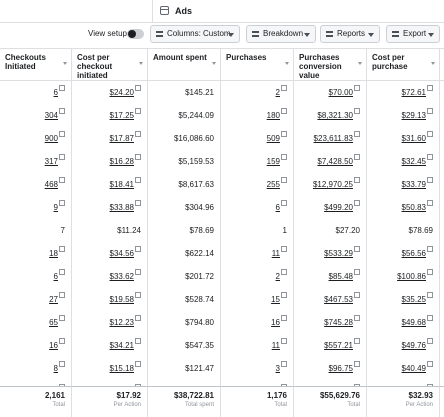 Image resolution: width=444 pixels, height=417 pixels. What do you see at coordinates (257, 207) in the screenshot?
I see `table-cell: 6` at bounding box center [257, 207].